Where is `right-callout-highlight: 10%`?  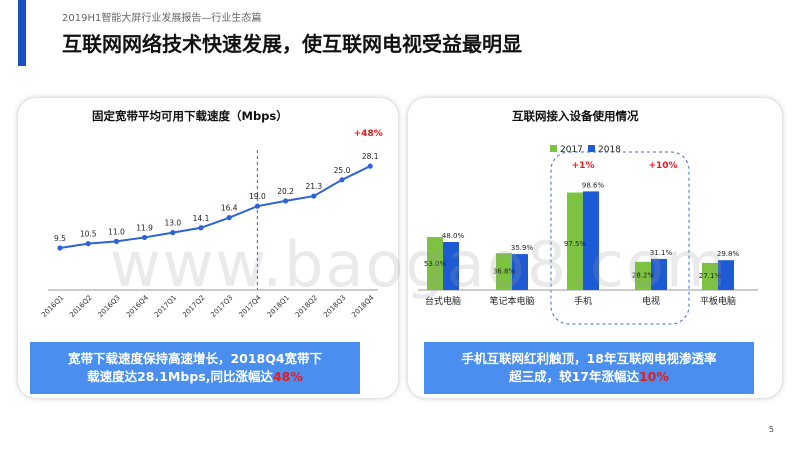 right-callout-highlight: 10% is located at coordinates (653, 376).